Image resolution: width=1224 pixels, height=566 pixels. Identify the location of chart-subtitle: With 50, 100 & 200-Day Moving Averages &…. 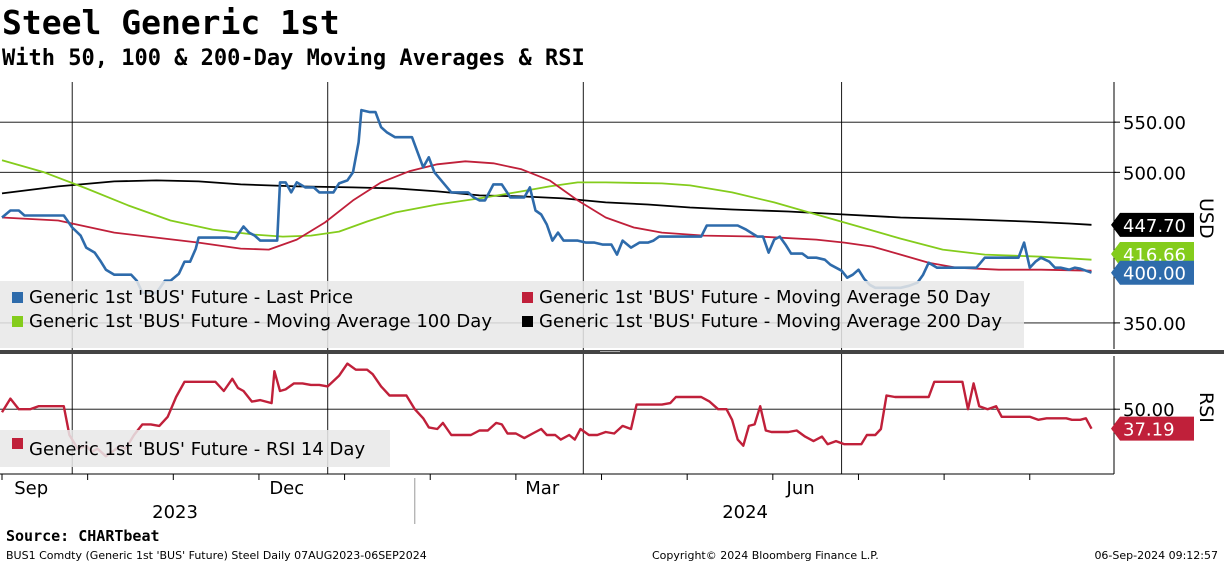
(293, 58).